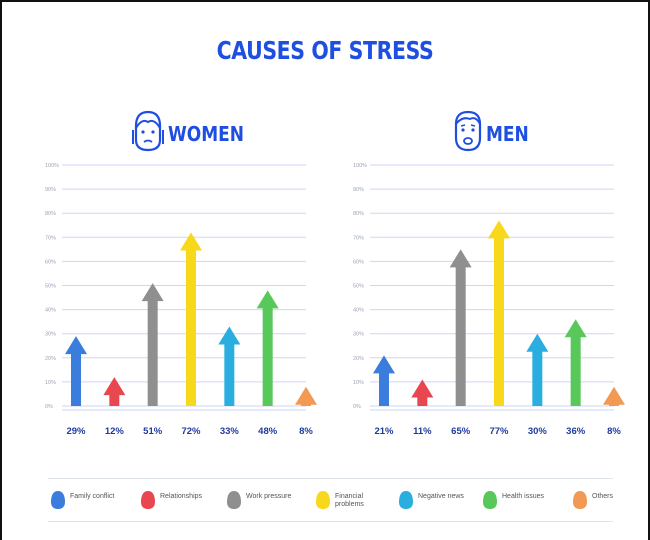  I want to click on legend-marker-work, so click(234, 500).